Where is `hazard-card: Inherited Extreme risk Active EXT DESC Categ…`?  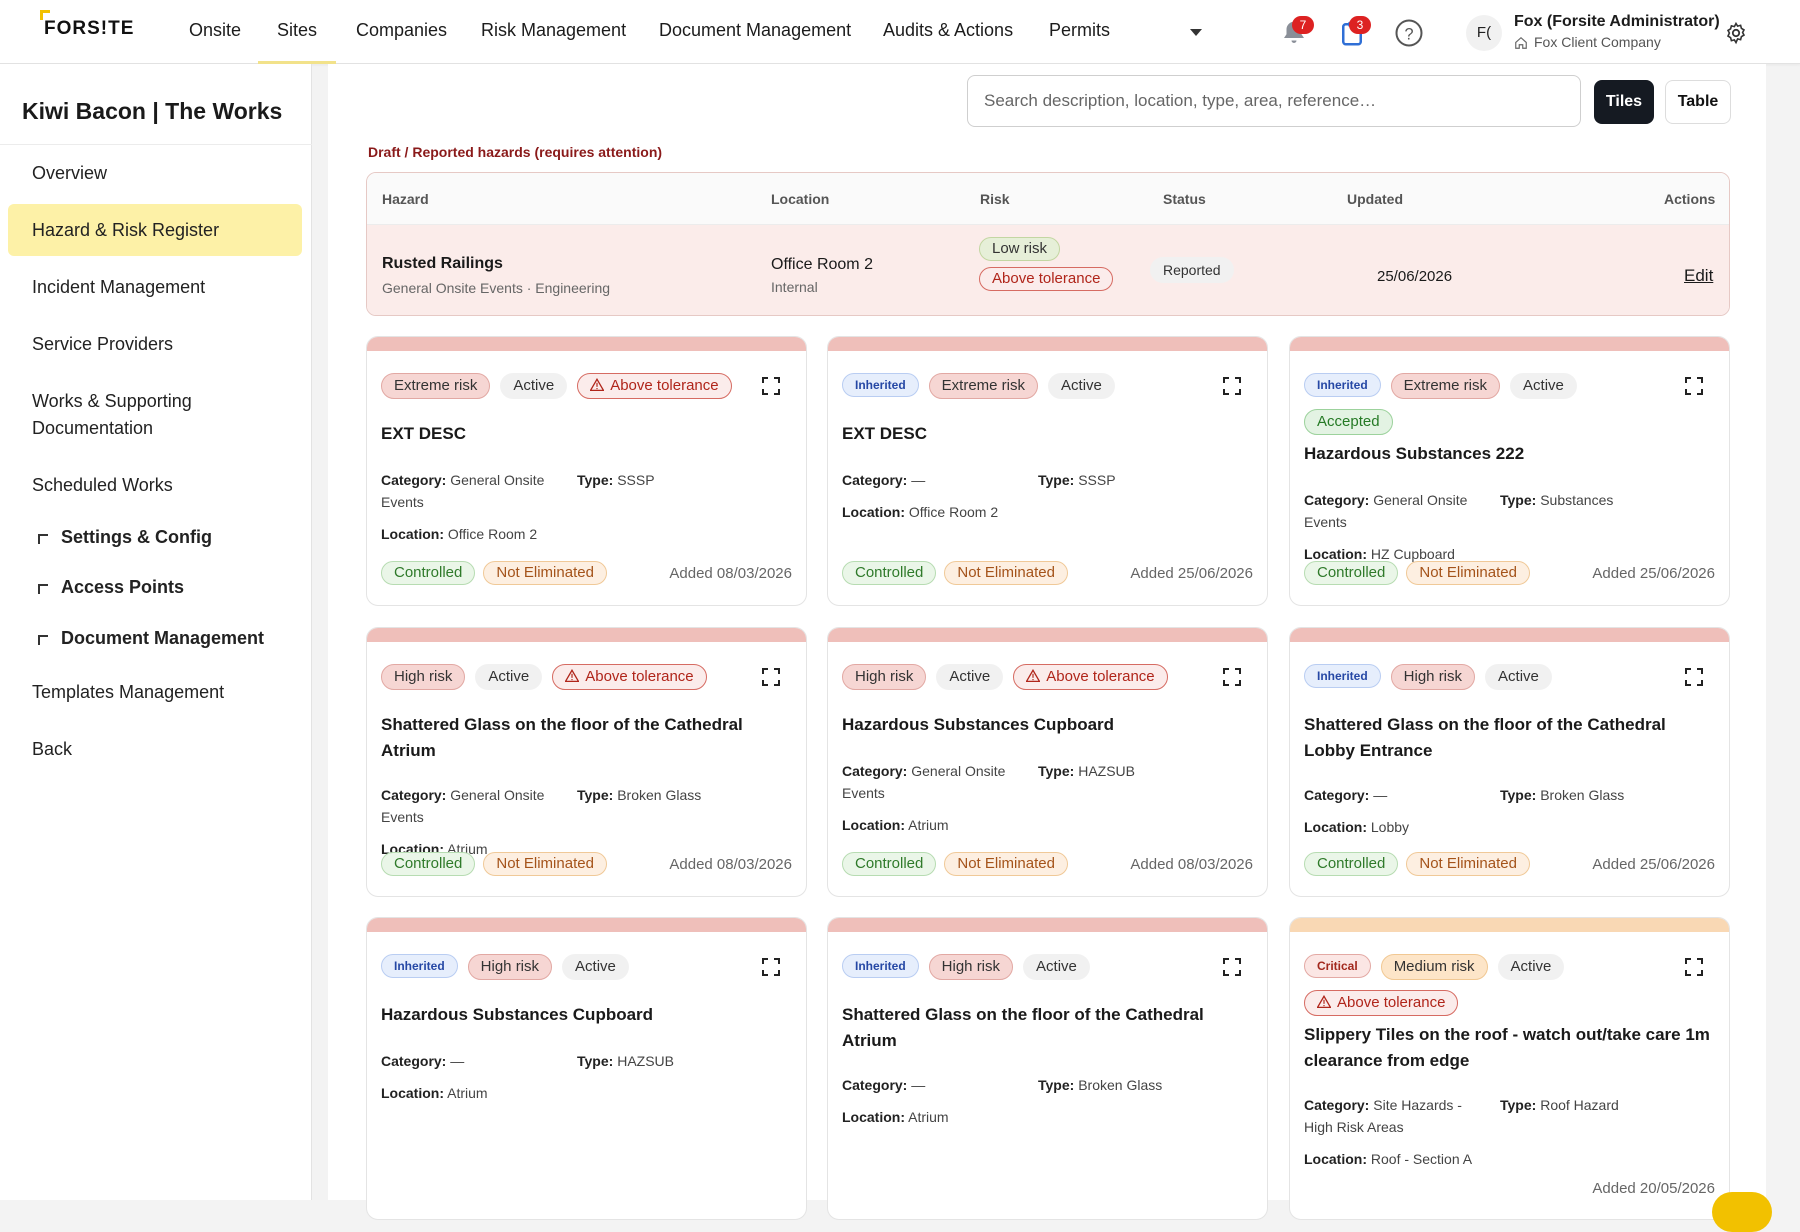
hazard-card: Inherited Extreme risk Active EXT DESC Categ… is located at coordinates (1047, 471).